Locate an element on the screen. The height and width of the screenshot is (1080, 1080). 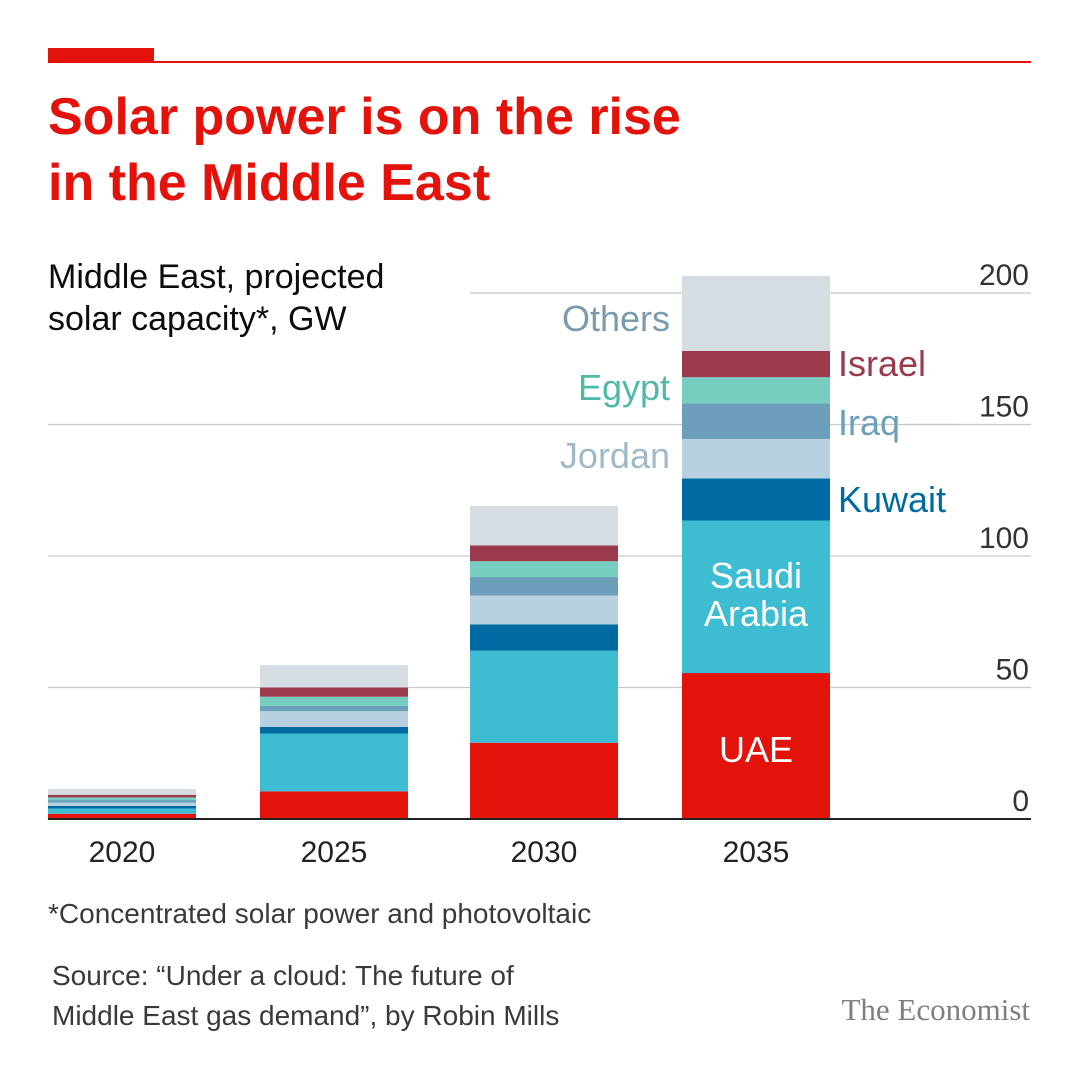
y-tick-label-0: 0 is located at coordinates (1020, 801).